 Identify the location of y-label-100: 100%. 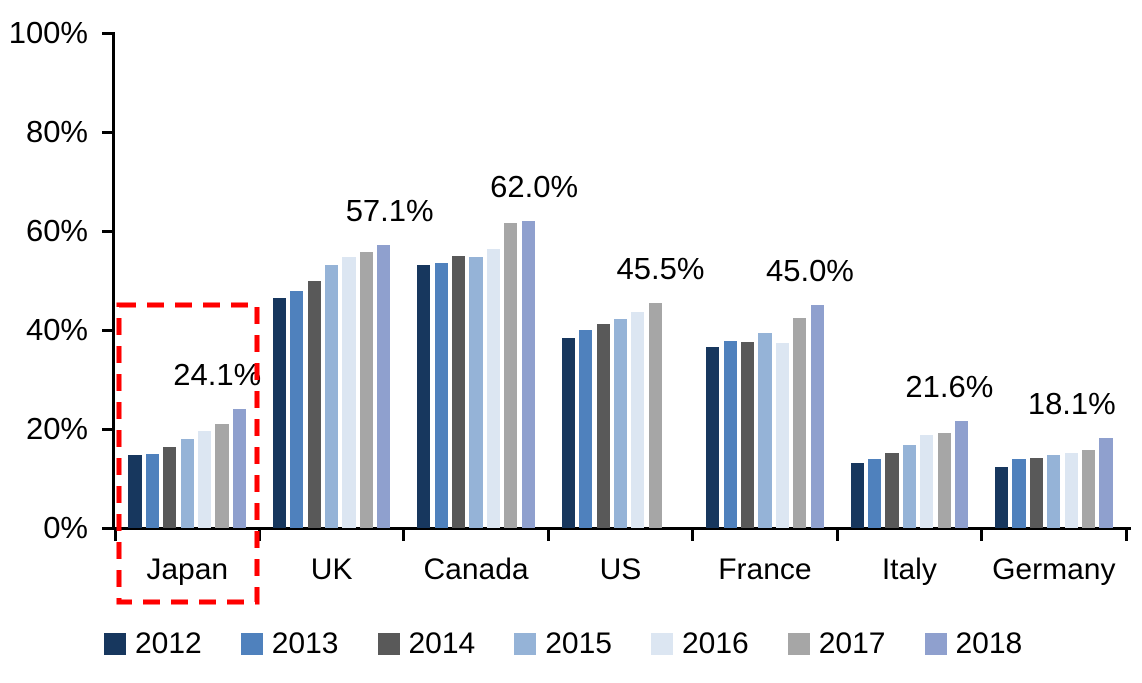
(48, 32).